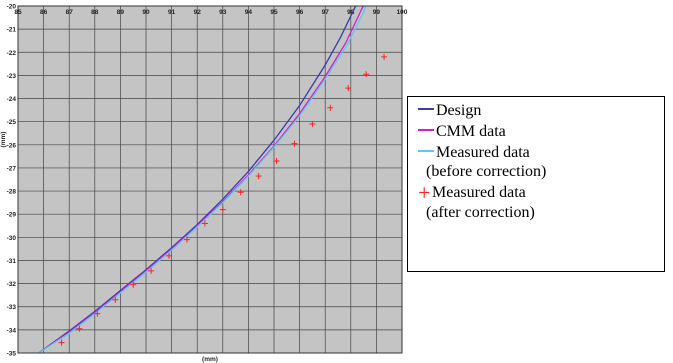 The height and width of the screenshot is (363, 673). I want to click on y-tick-label: -32, so click(12, 284).